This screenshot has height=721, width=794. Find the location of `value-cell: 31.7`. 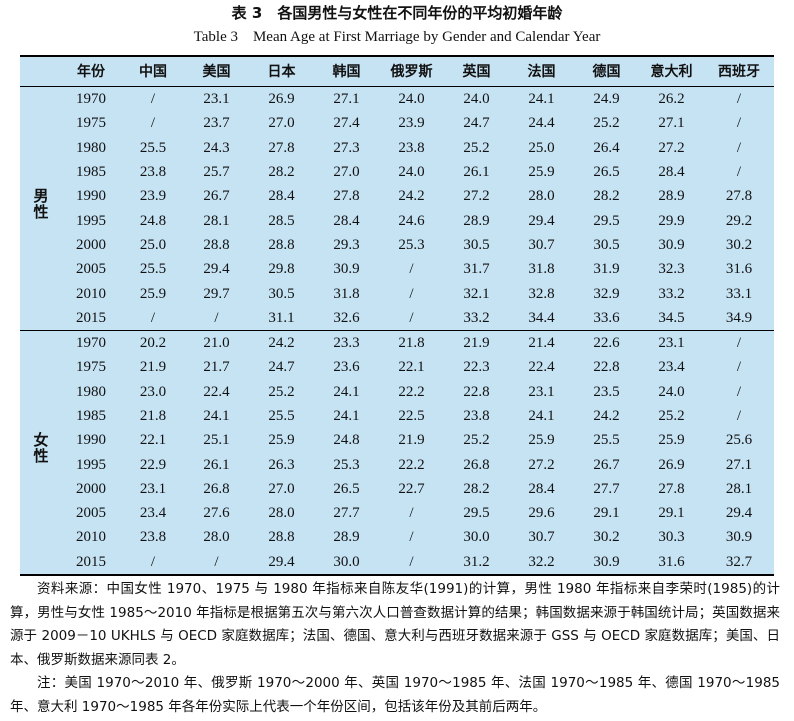

value-cell: 31.7 is located at coordinates (476, 269).